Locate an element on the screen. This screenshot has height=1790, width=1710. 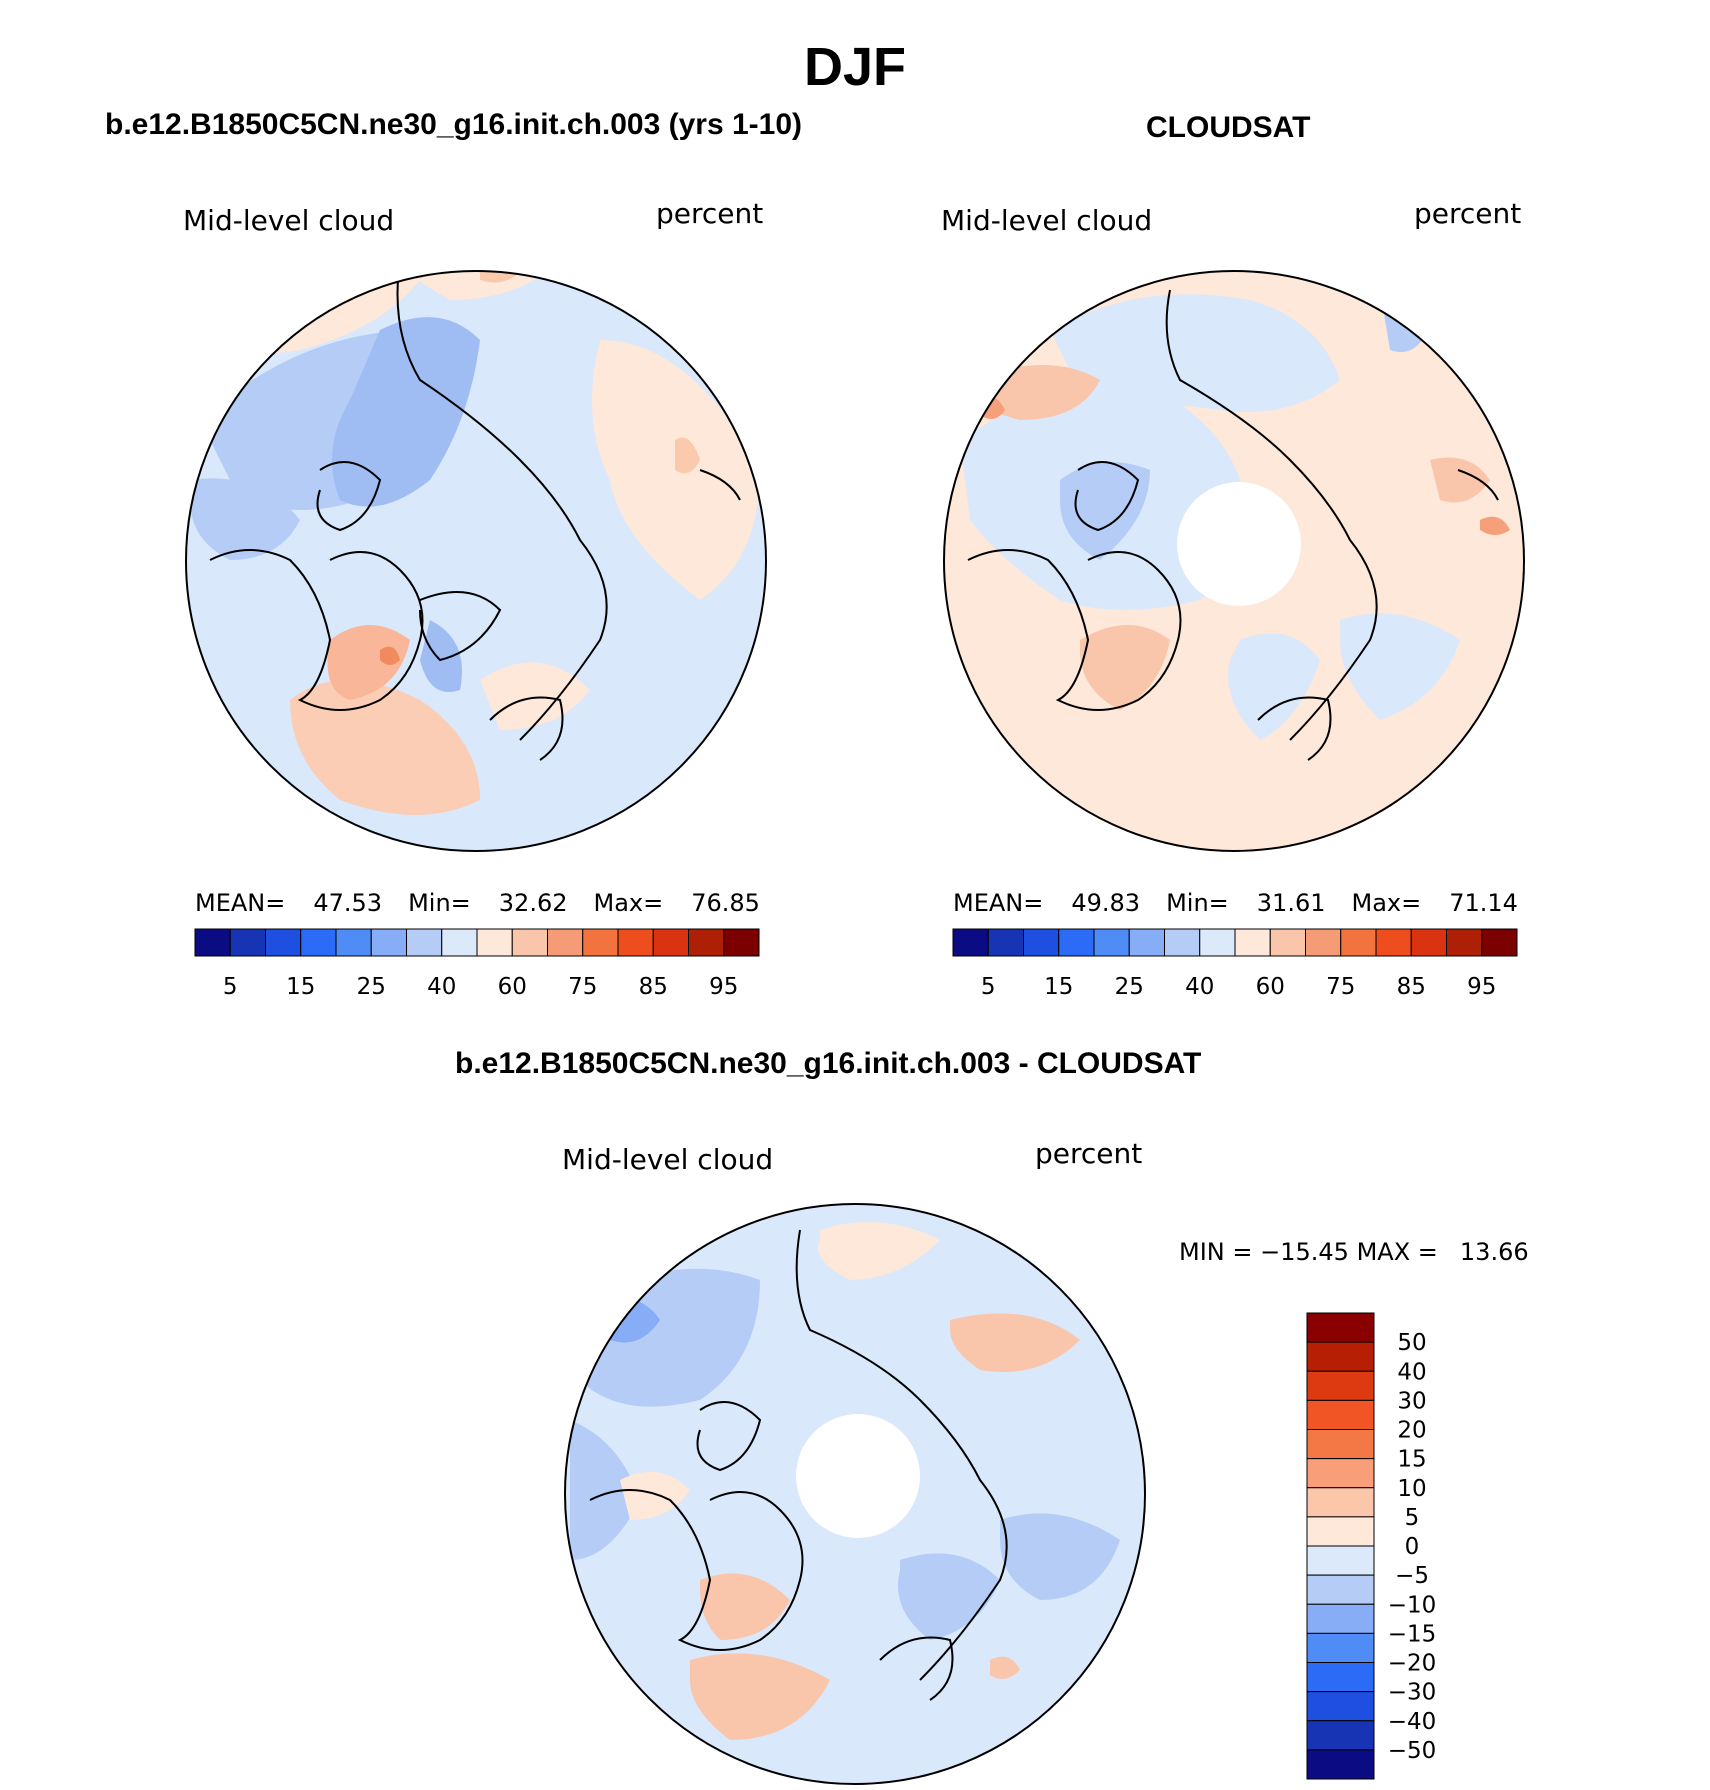
colorbar-1-tick-label: 75 is located at coordinates (582, 987).